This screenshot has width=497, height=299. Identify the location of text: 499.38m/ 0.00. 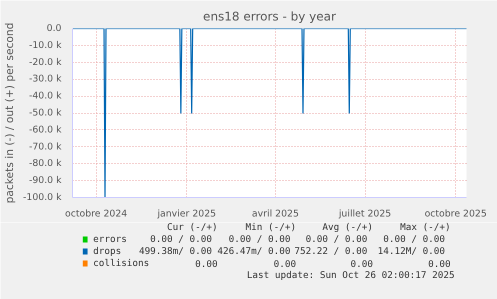
(175, 251).